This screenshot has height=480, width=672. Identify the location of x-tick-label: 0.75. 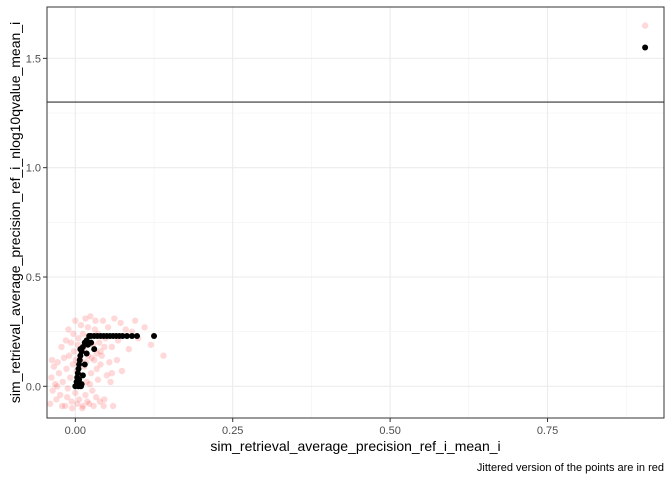
(547, 431).